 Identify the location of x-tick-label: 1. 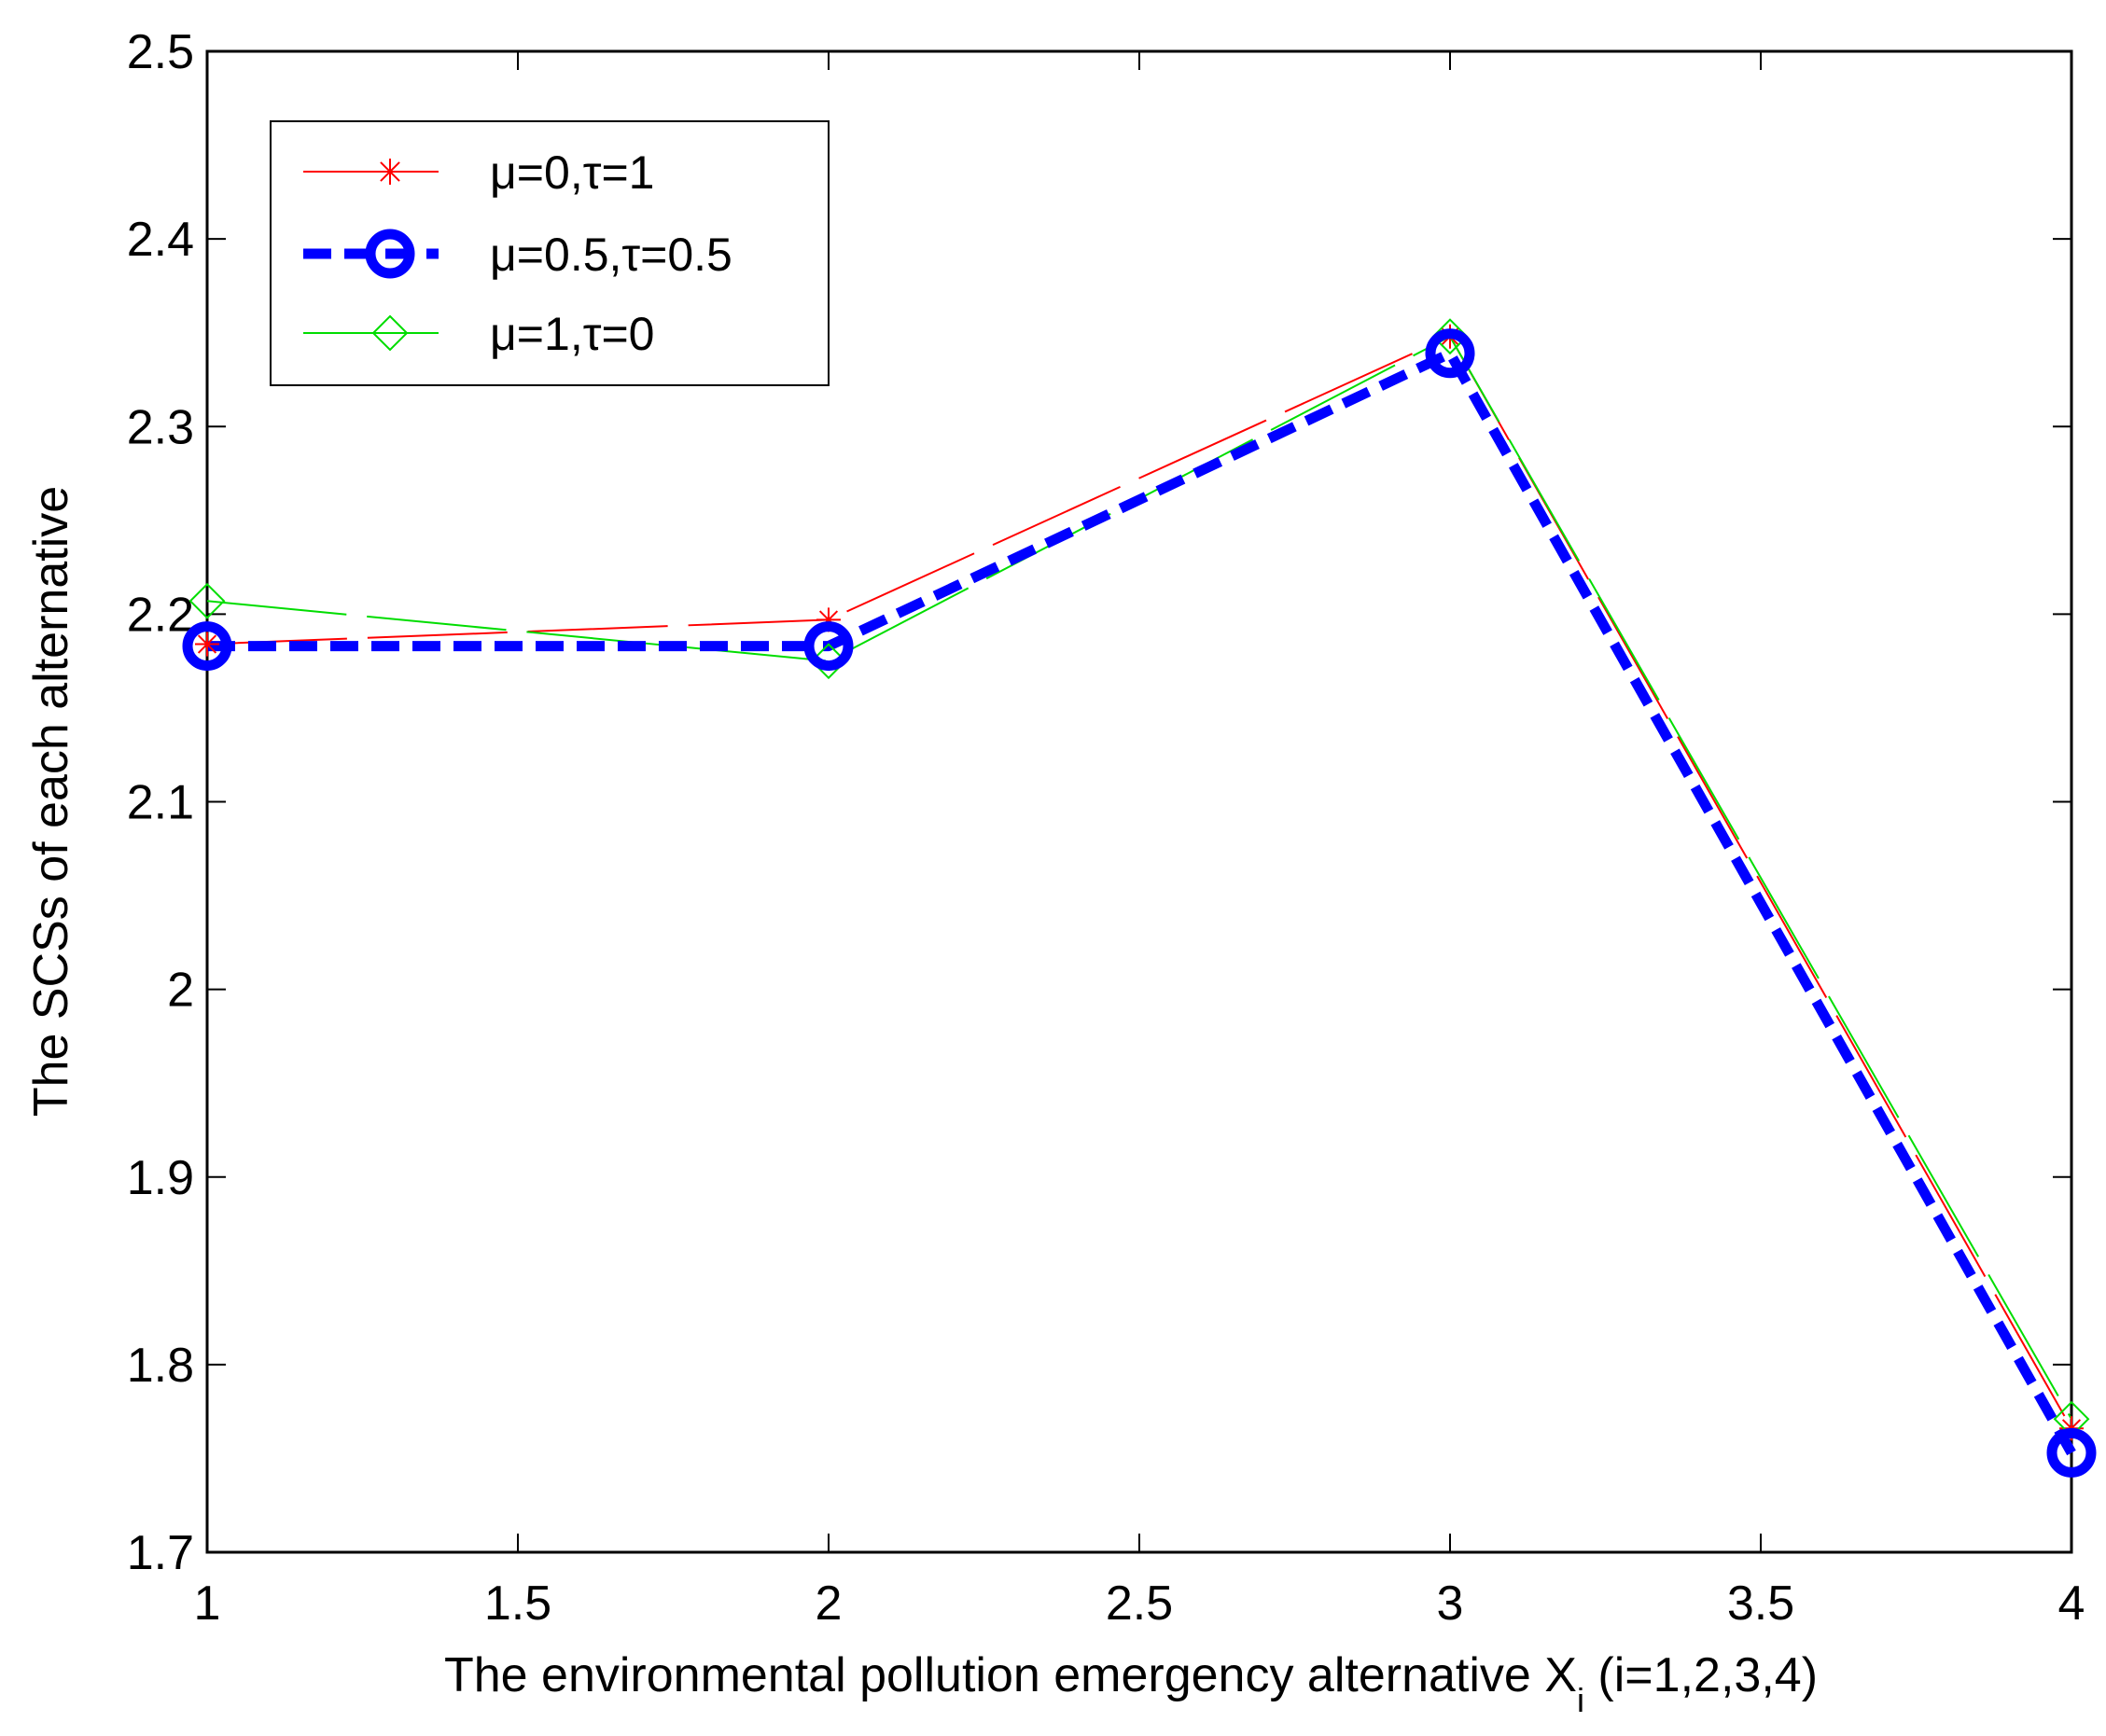
(207, 1603).